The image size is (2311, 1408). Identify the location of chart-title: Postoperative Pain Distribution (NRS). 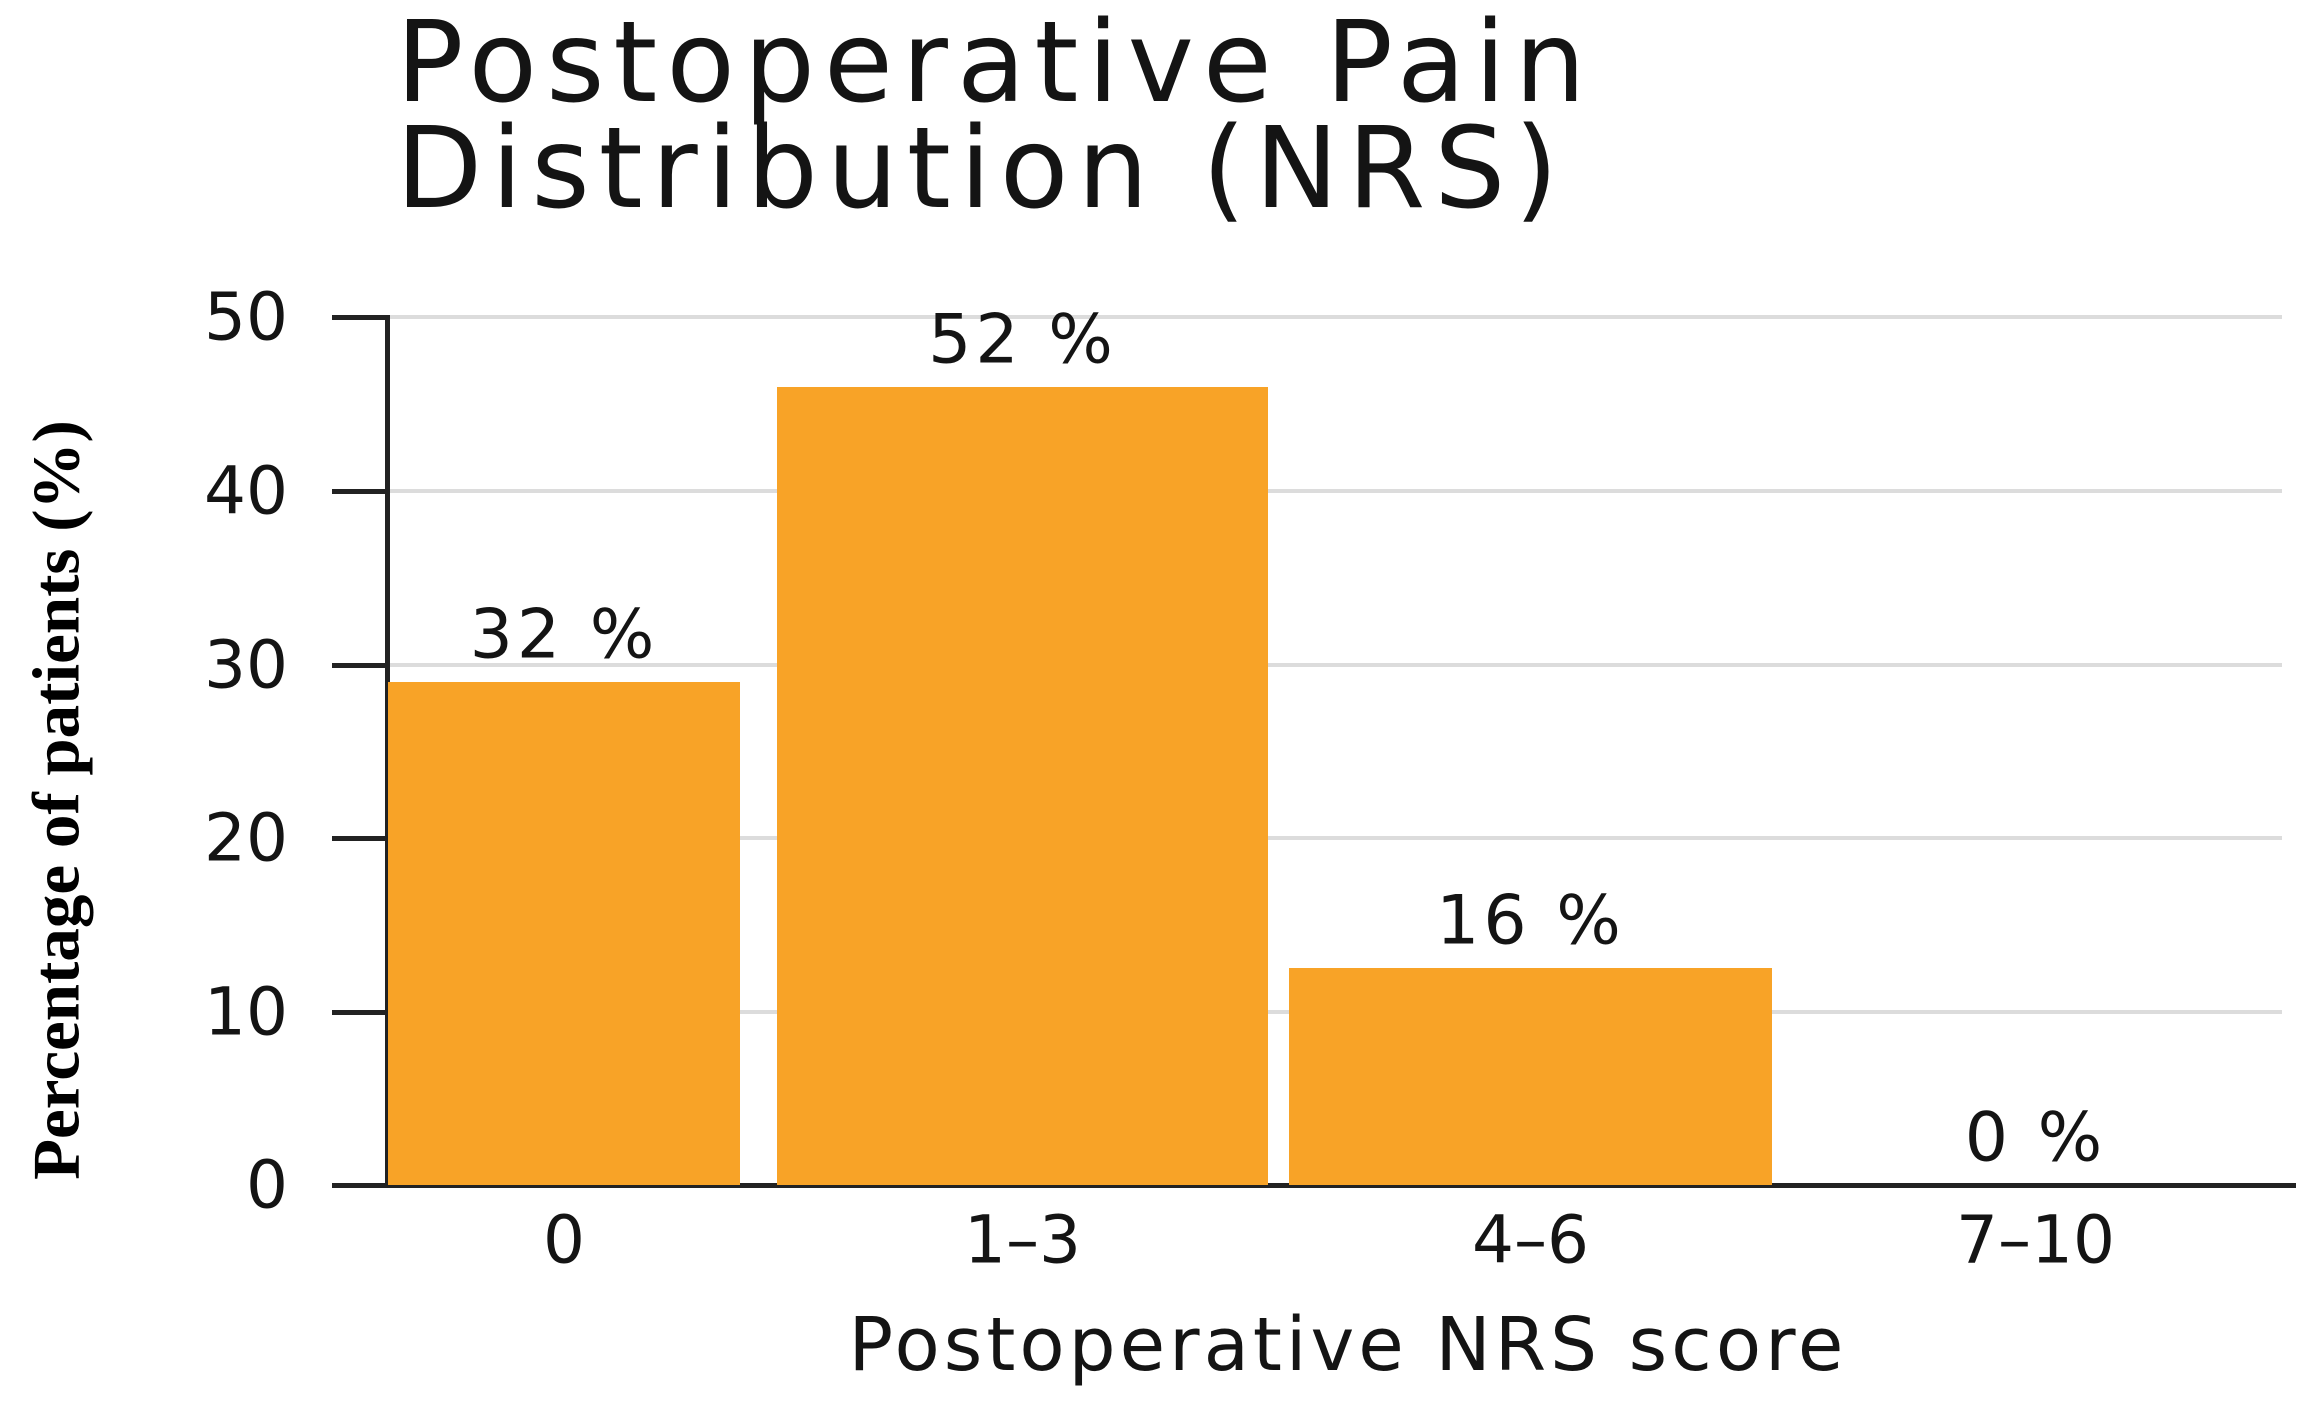
(995, 117).